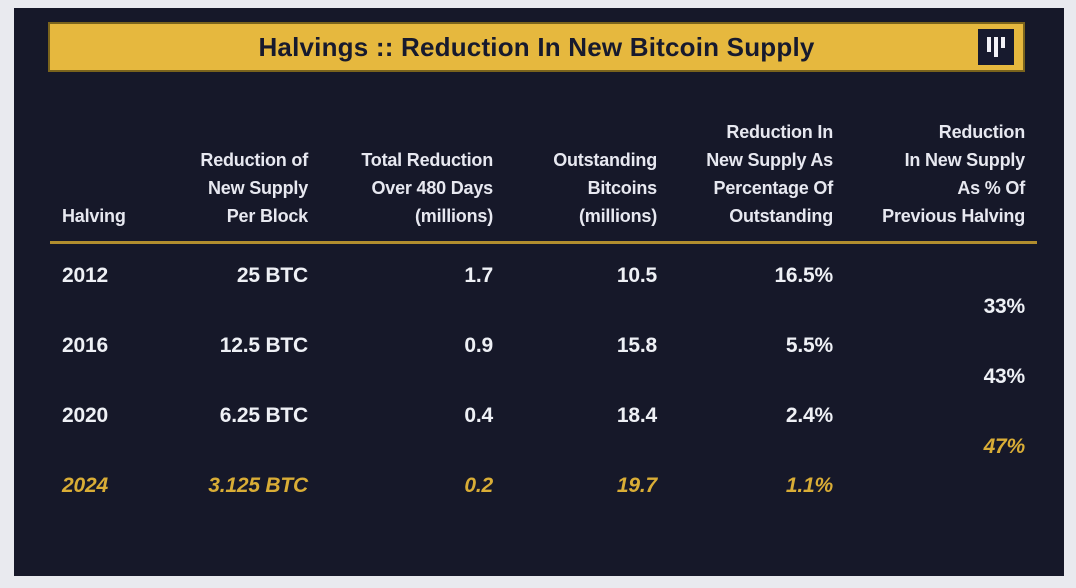 This screenshot has width=1076, height=588. I want to click on column-header-halving: Halving, so click(94, 216).